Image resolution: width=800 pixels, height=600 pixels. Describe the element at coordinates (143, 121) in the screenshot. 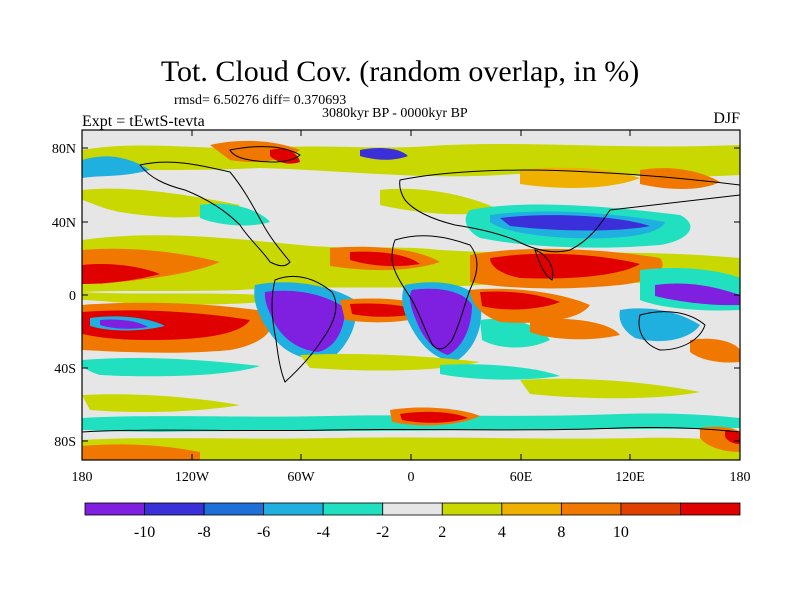

I see `experiment-label: Expt = tEwtS-tevta` at that location.